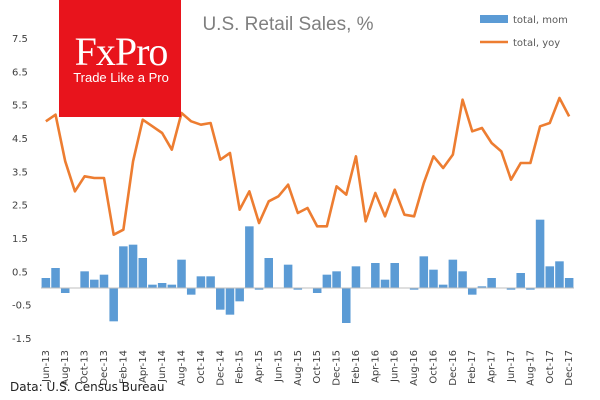 The width and height of the screenshot is (600, 400). I want to click on y-tick-label: -0.5, so click(22, 306).